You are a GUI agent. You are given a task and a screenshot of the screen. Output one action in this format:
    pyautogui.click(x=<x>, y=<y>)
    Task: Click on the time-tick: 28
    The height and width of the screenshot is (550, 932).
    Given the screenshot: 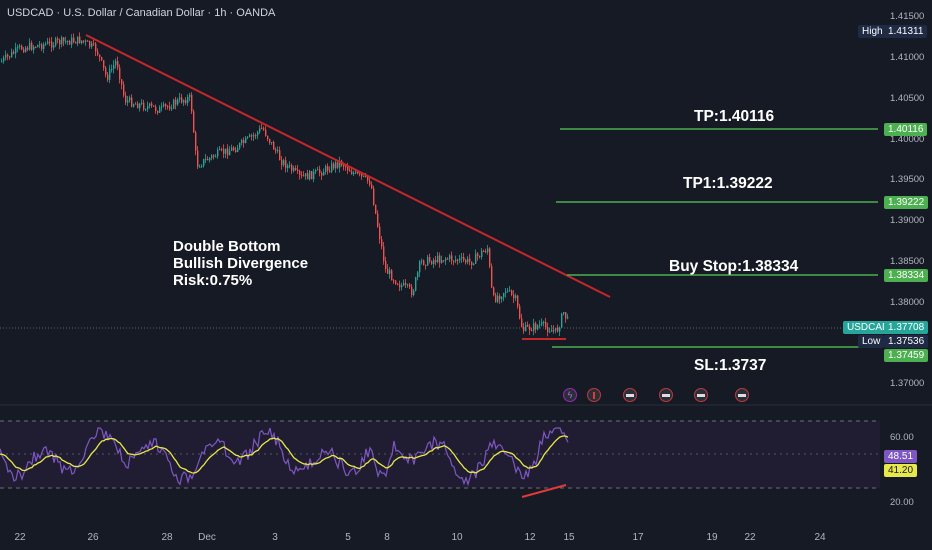 What is the action you would take?
    pyautogui.click(x=167, y=537)
    